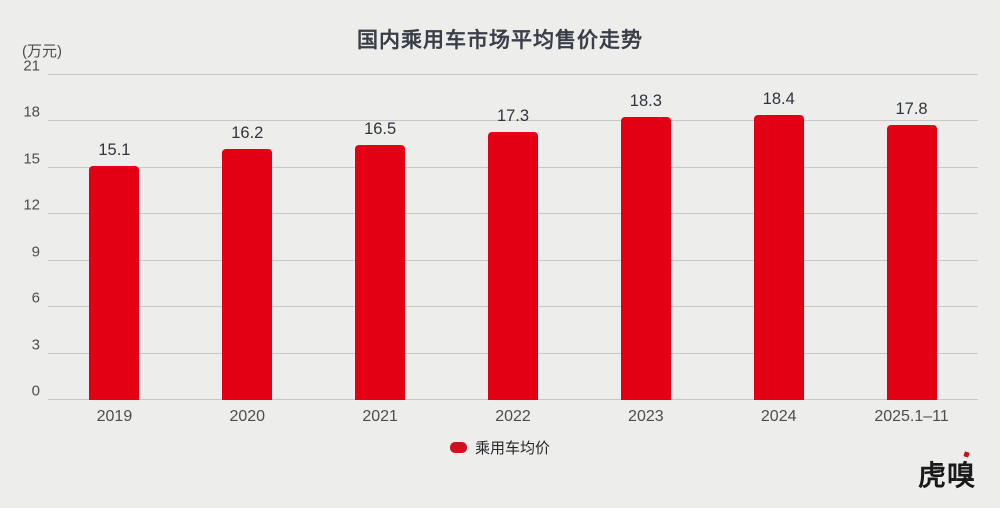 Image resolution: width=1000 pixels, height=508 pixels. I want to click on bar-2025.1–11, so click(911, 262).